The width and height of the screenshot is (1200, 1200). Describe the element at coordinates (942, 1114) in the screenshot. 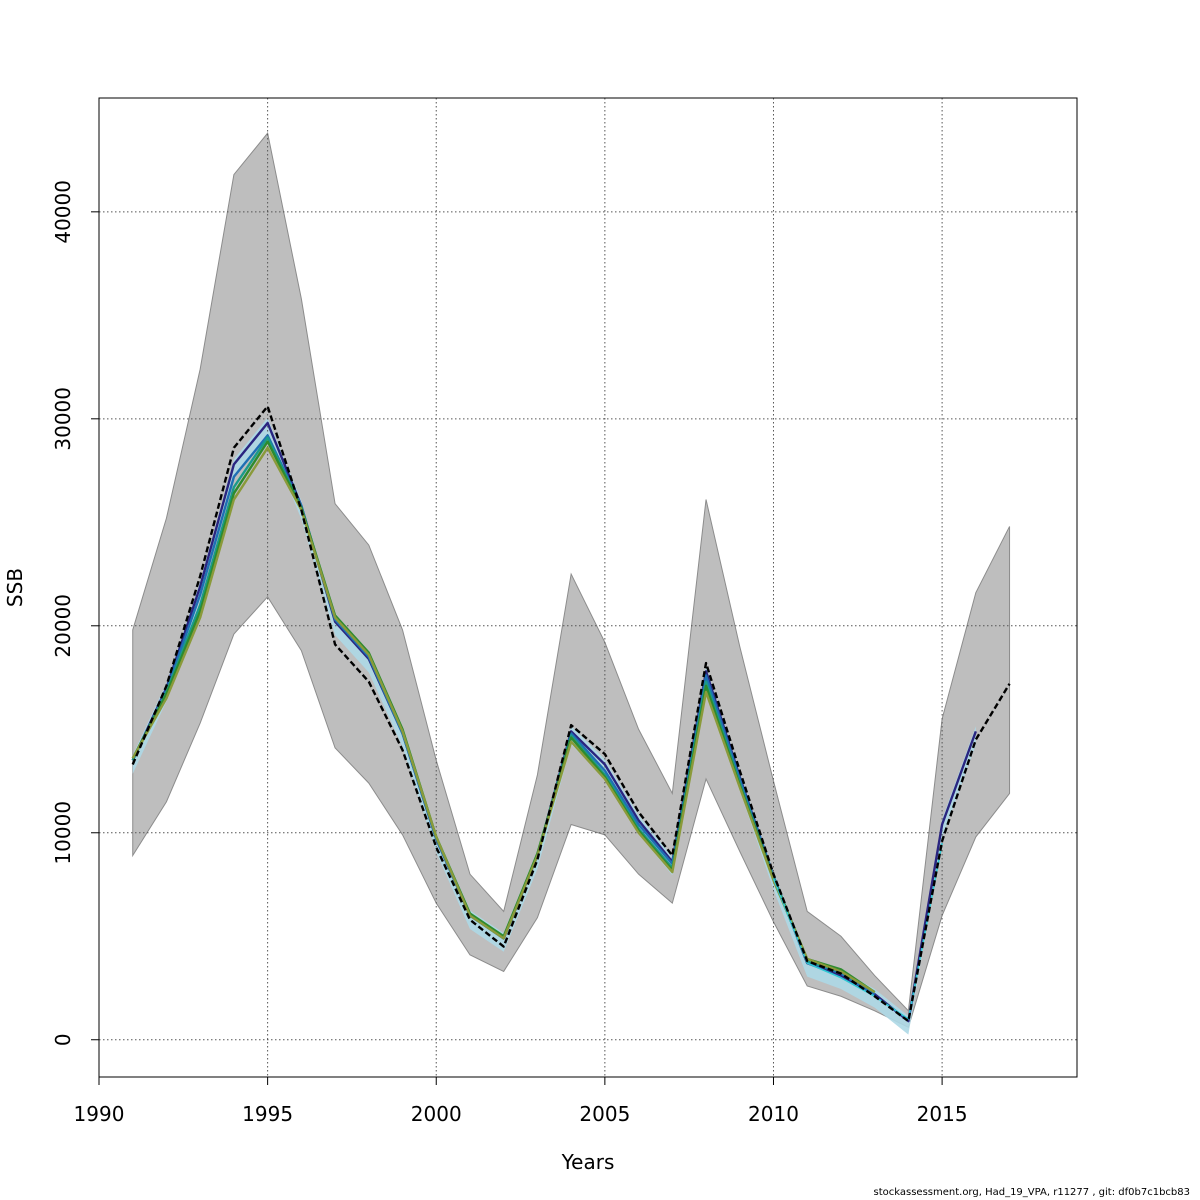

I see `x-tick-label-2015: 2015` at that location.